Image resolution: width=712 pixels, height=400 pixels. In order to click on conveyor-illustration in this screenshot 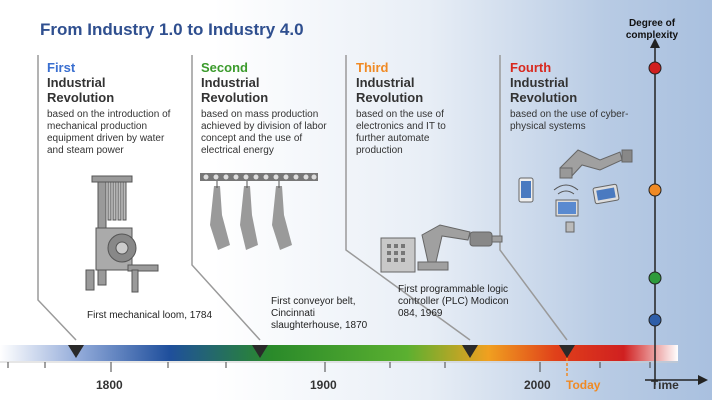, I will do `click(259, 211)`.